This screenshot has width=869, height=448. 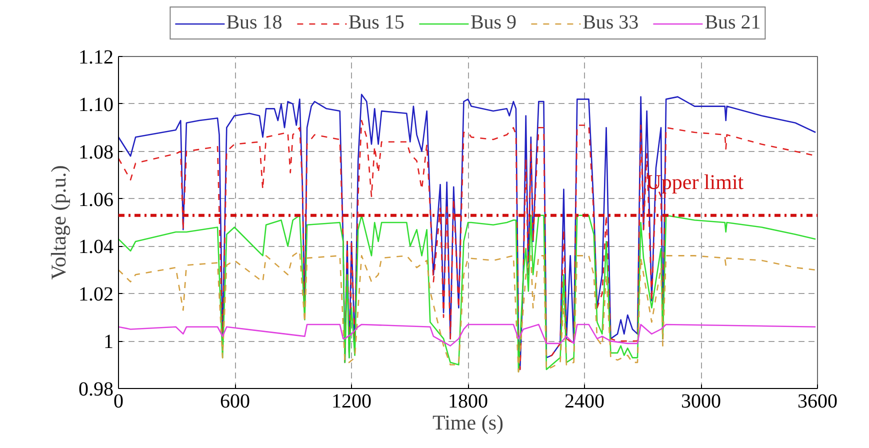 I want to click on y-tick-label: 0.98, so click(x=96, y=389).